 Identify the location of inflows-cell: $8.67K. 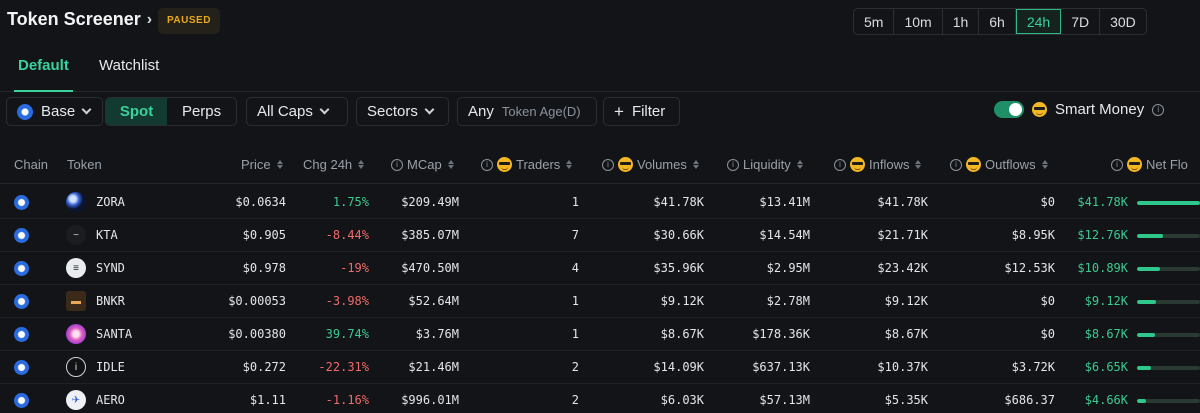
(906, 334).